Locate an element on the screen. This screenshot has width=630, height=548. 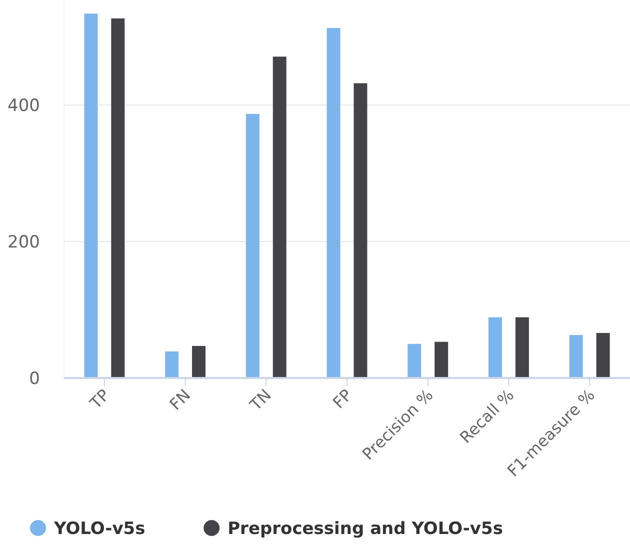
legend-label: YOLO-v5s is located at coordinates (99, 529).